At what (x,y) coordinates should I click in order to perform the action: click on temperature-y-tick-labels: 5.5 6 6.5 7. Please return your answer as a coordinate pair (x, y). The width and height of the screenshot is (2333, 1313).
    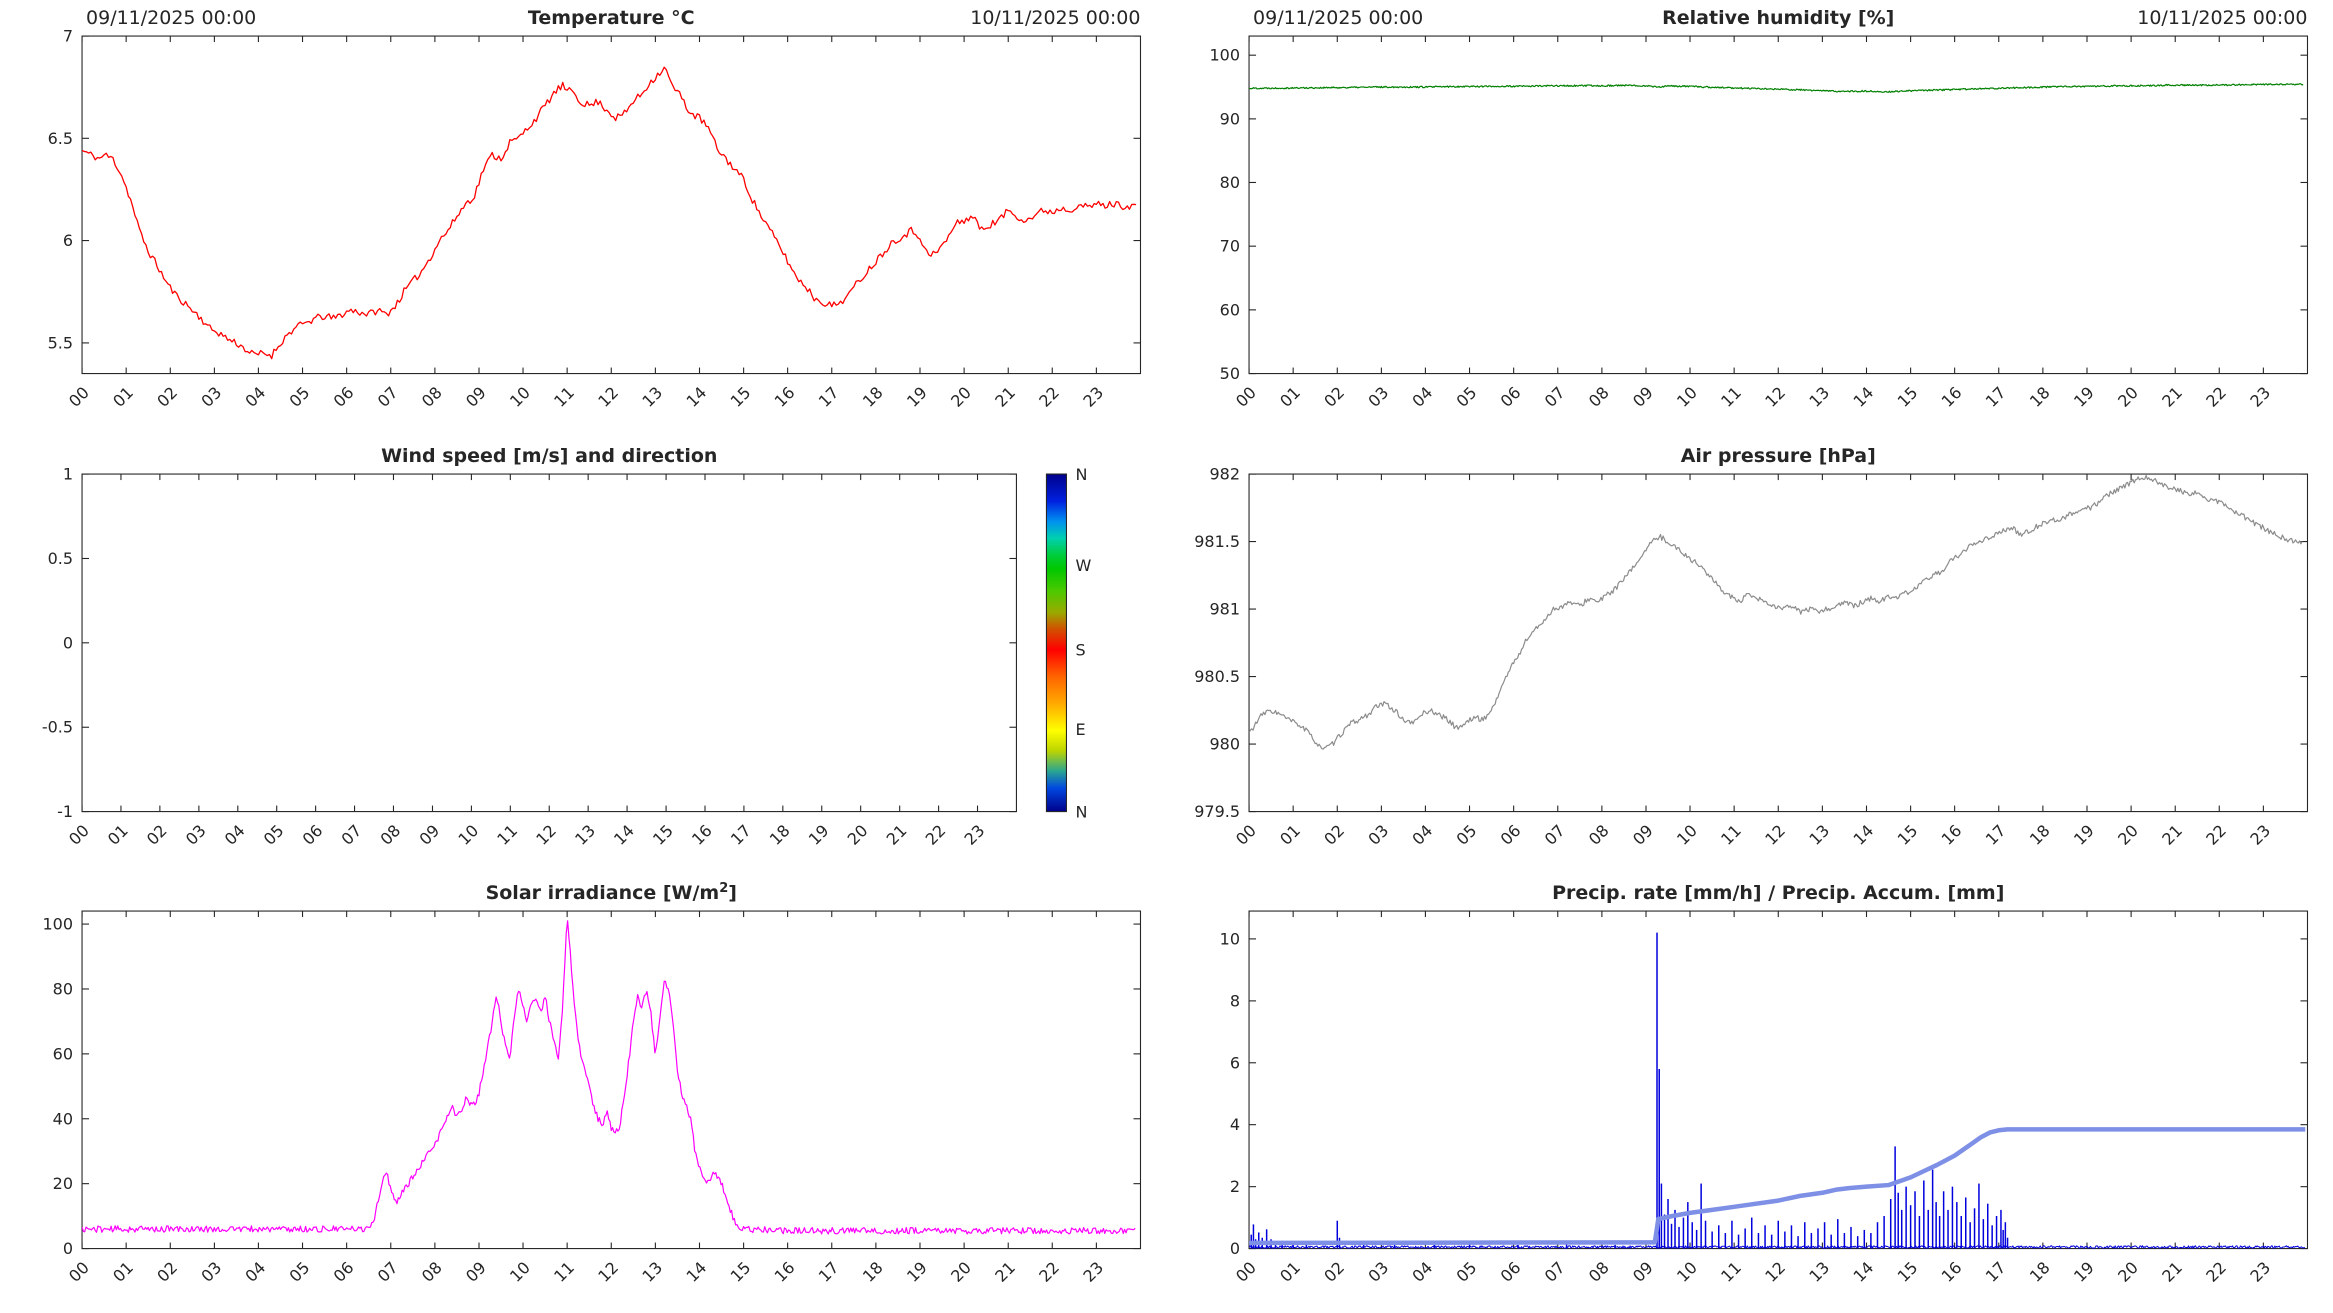
    Looking at the image, I should click on (60, 190).